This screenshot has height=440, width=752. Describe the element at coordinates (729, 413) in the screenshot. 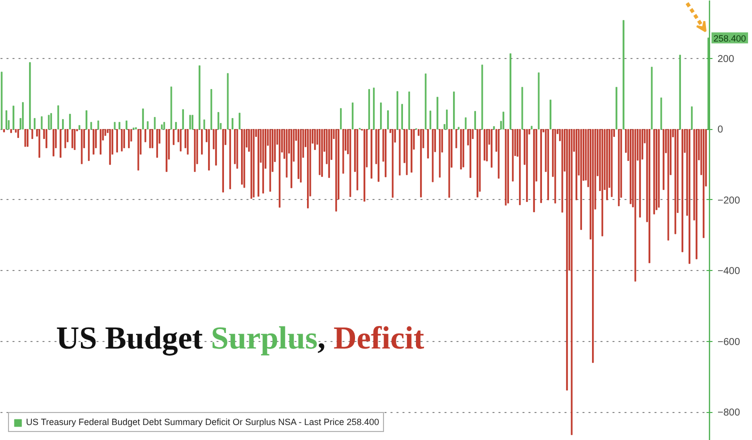

I see `y-tick-label: −800` at that location.